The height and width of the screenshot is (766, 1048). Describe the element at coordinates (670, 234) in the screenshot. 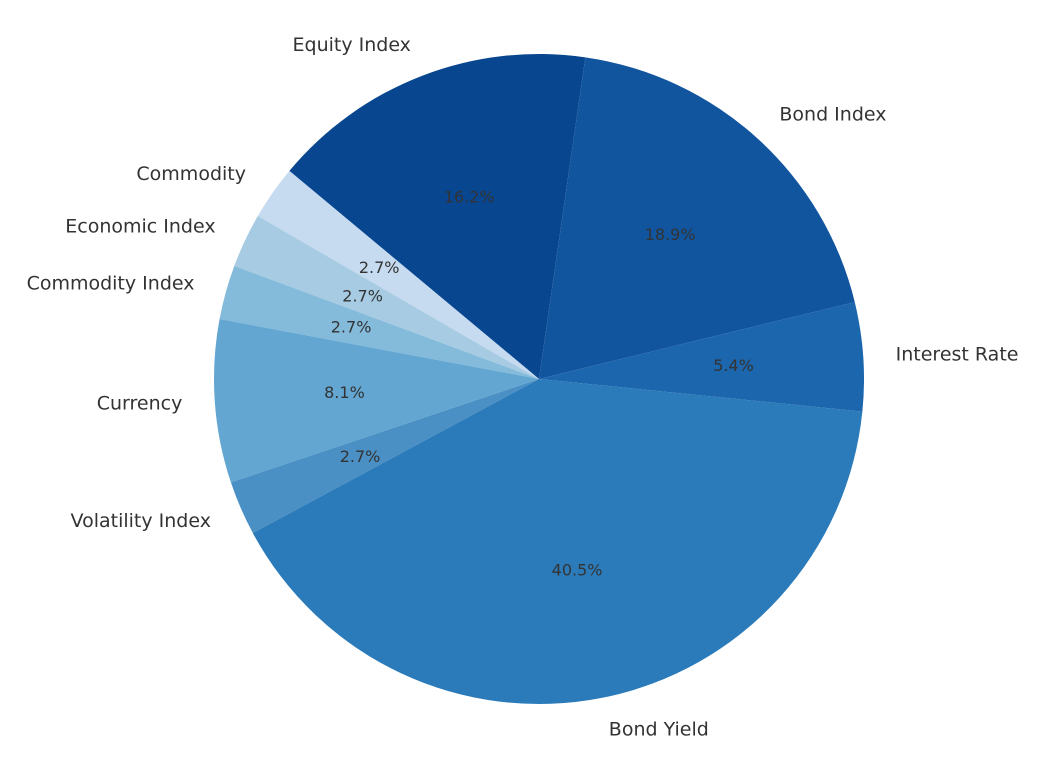

I see `slice-percent-label: 18.9%` at that location.